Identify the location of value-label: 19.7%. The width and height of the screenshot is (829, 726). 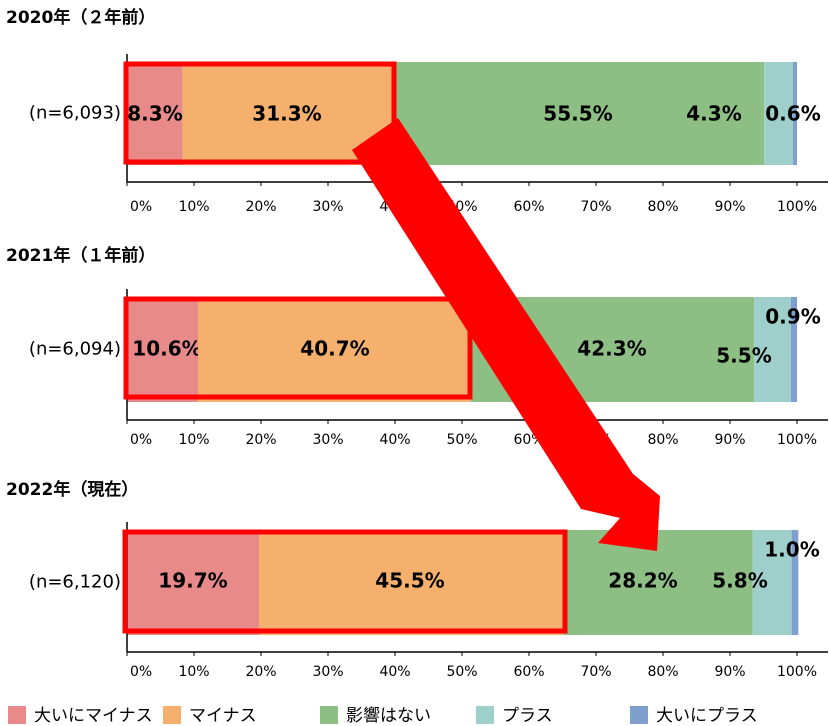
(192, 581).